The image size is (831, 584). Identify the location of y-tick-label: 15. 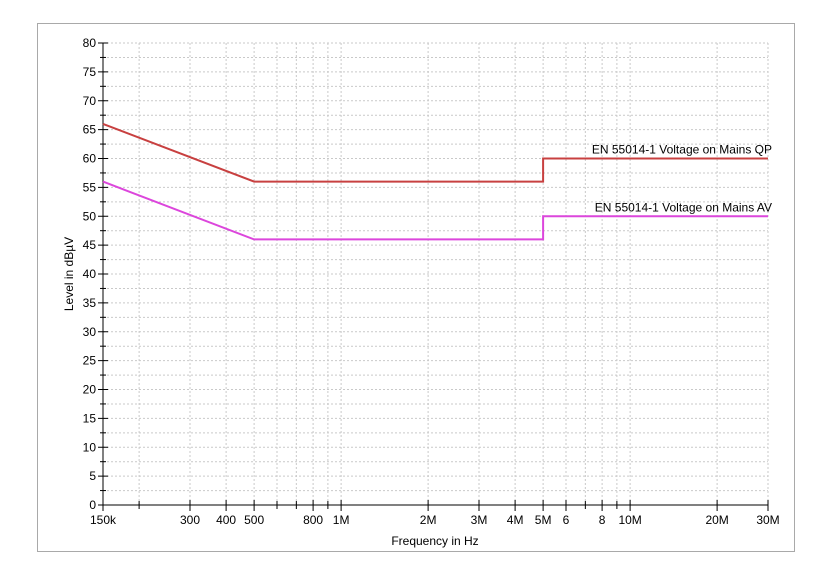
(90, 418).